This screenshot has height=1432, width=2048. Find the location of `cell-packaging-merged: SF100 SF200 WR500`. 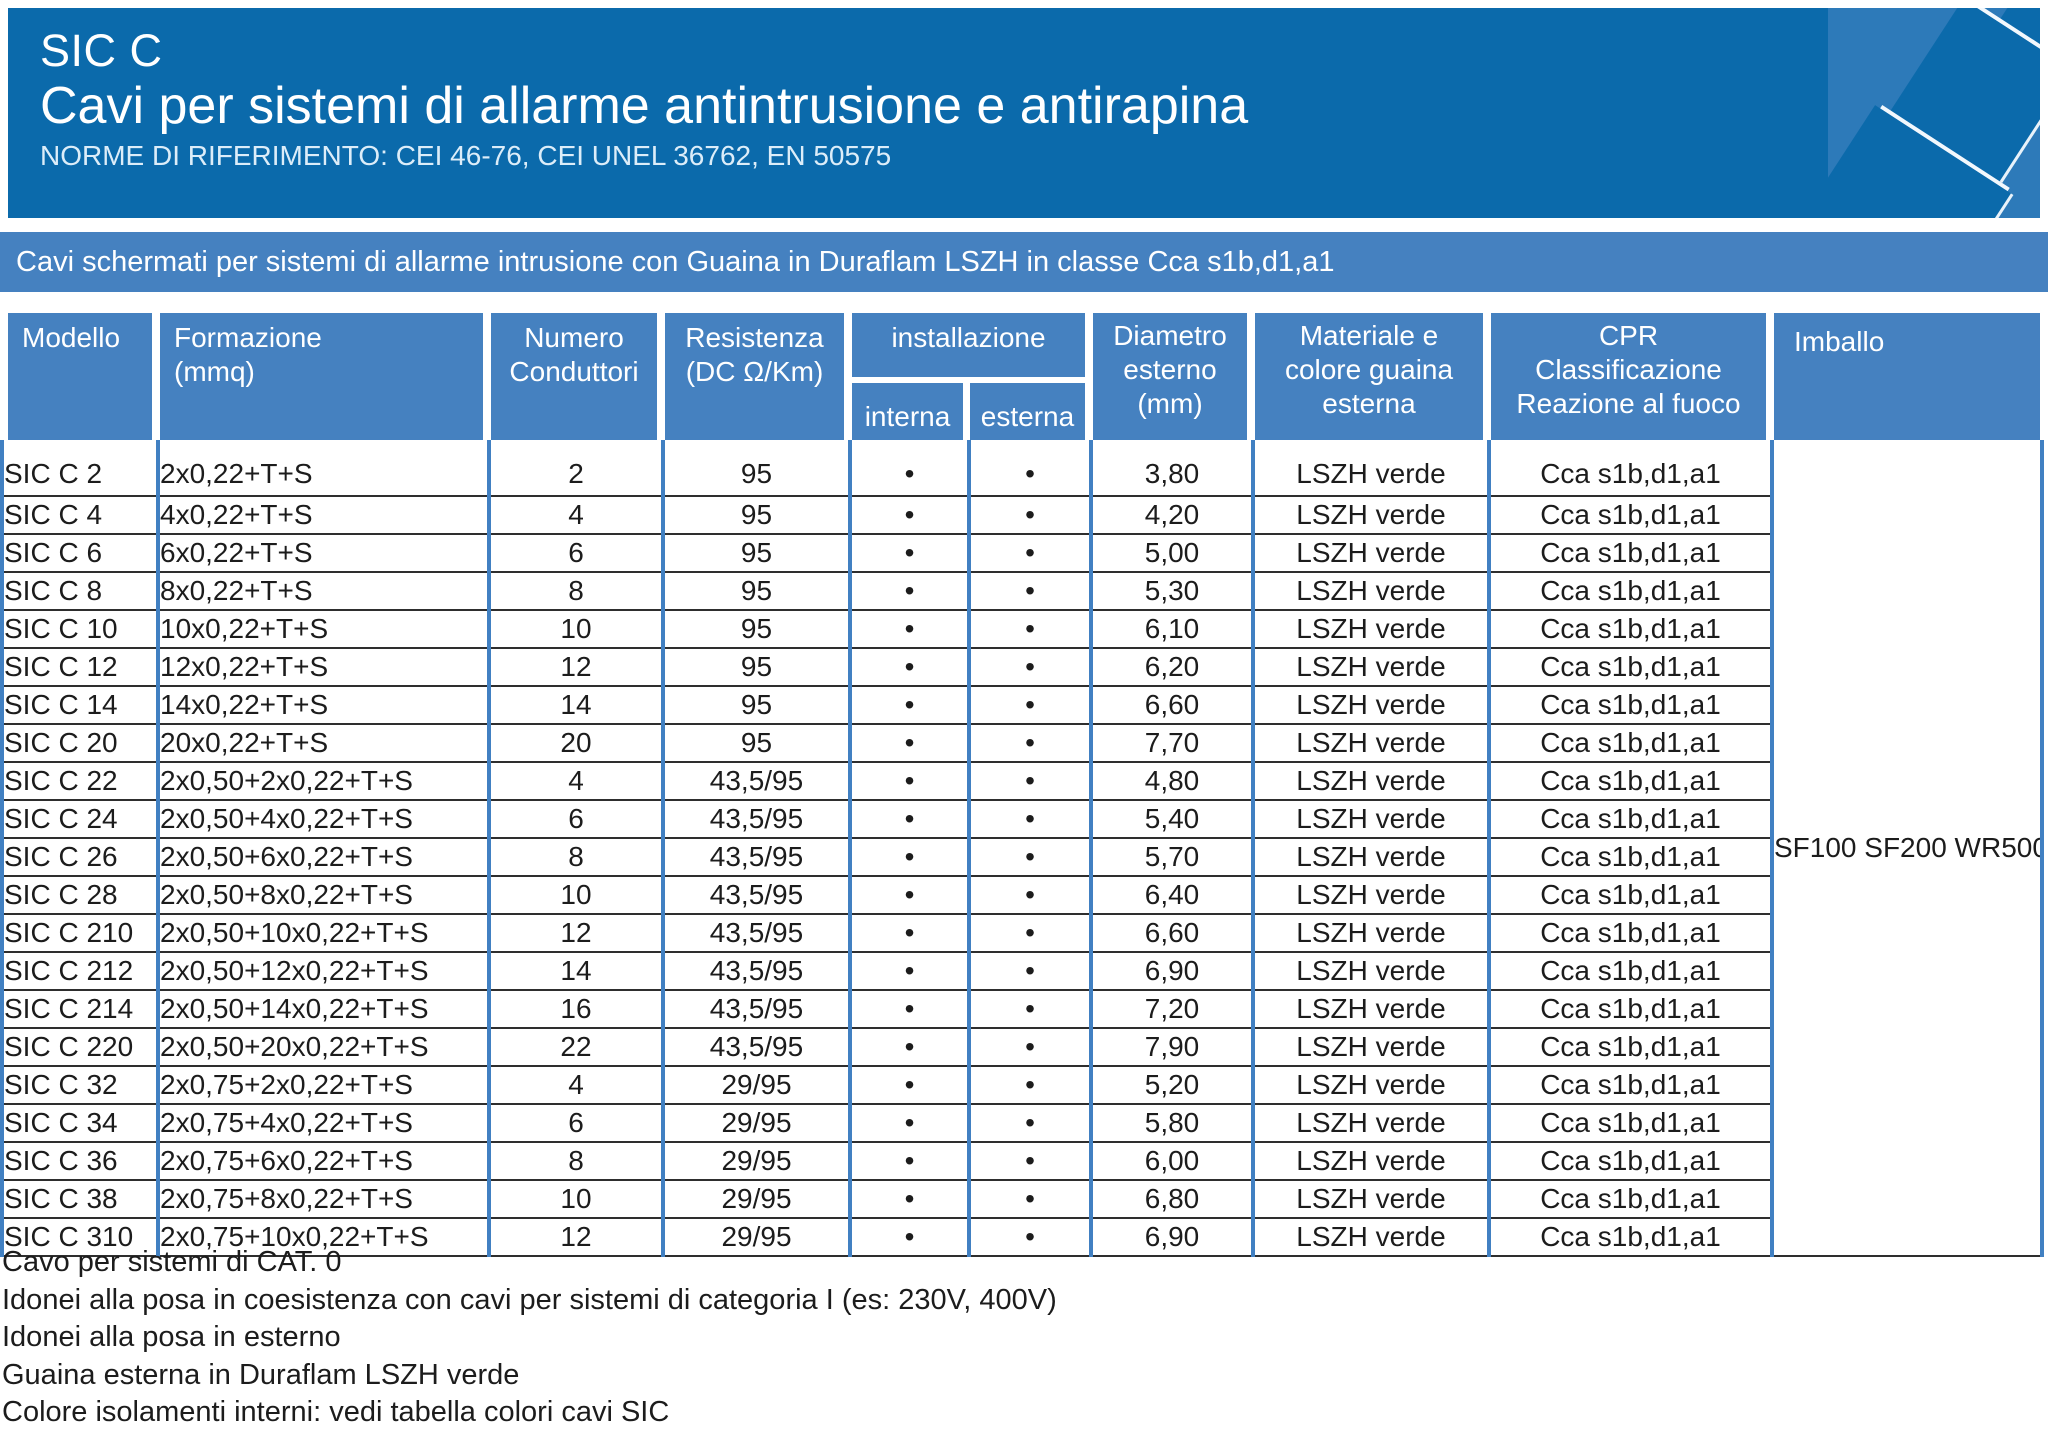

cell-packaging-merged: SF100 SF200 WR500 is located at coordinates (1907, 848).